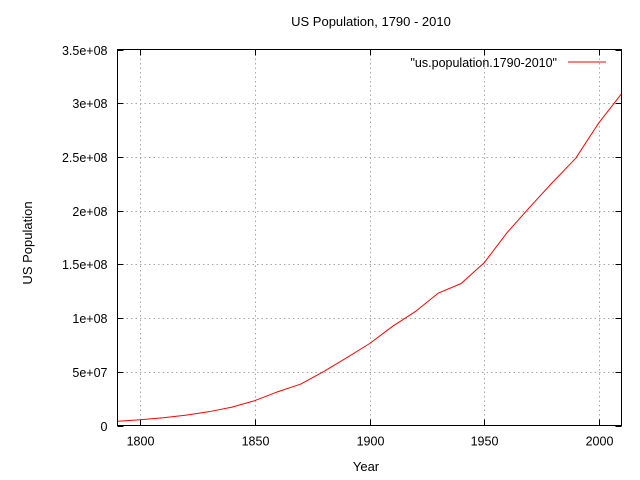 The image size is (640, 480). I want to click on x-tick-label-1800: 1800, so click(141, 442).